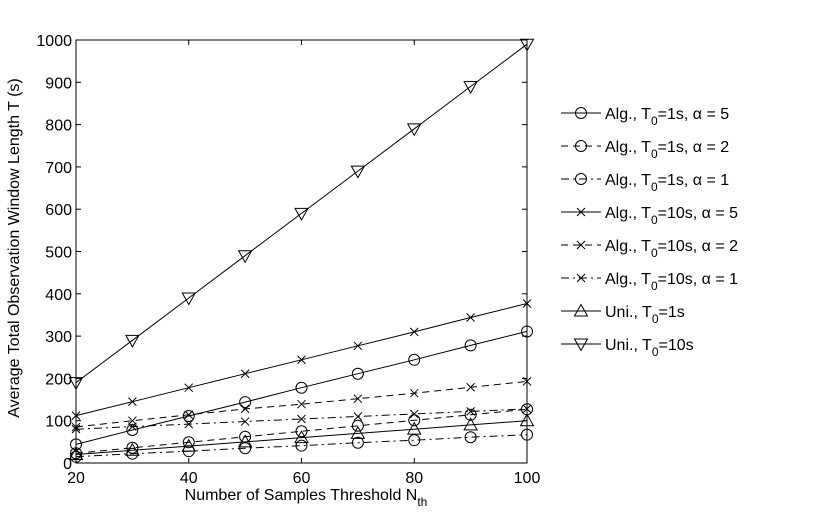 The width and height of the screenshot is (830, 520). What do you see at coordinates (414, 478) in the screenshot?
I see `x-tick-label: 80` at bounding box center [414, 478].